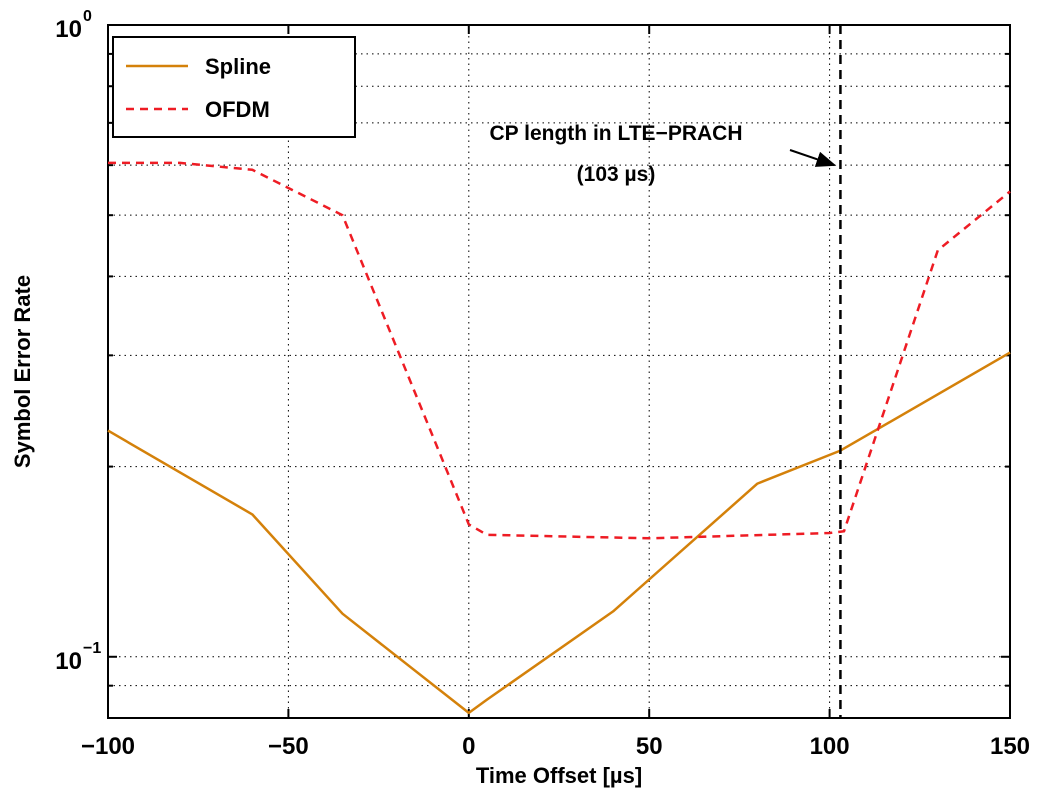 This screenshot has height=794, width=1039. What do you see at coordinates (237, 109) in the screenshot?
I see `legend-label-ofdm: OFDM` at bounding box center [237, 109].